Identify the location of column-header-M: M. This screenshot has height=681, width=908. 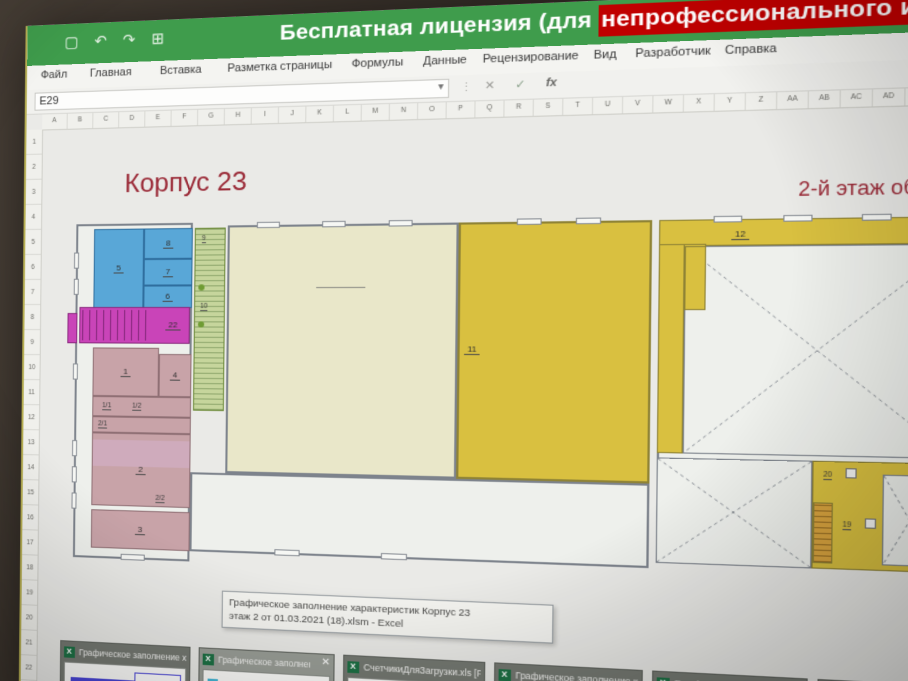
(375, 111).